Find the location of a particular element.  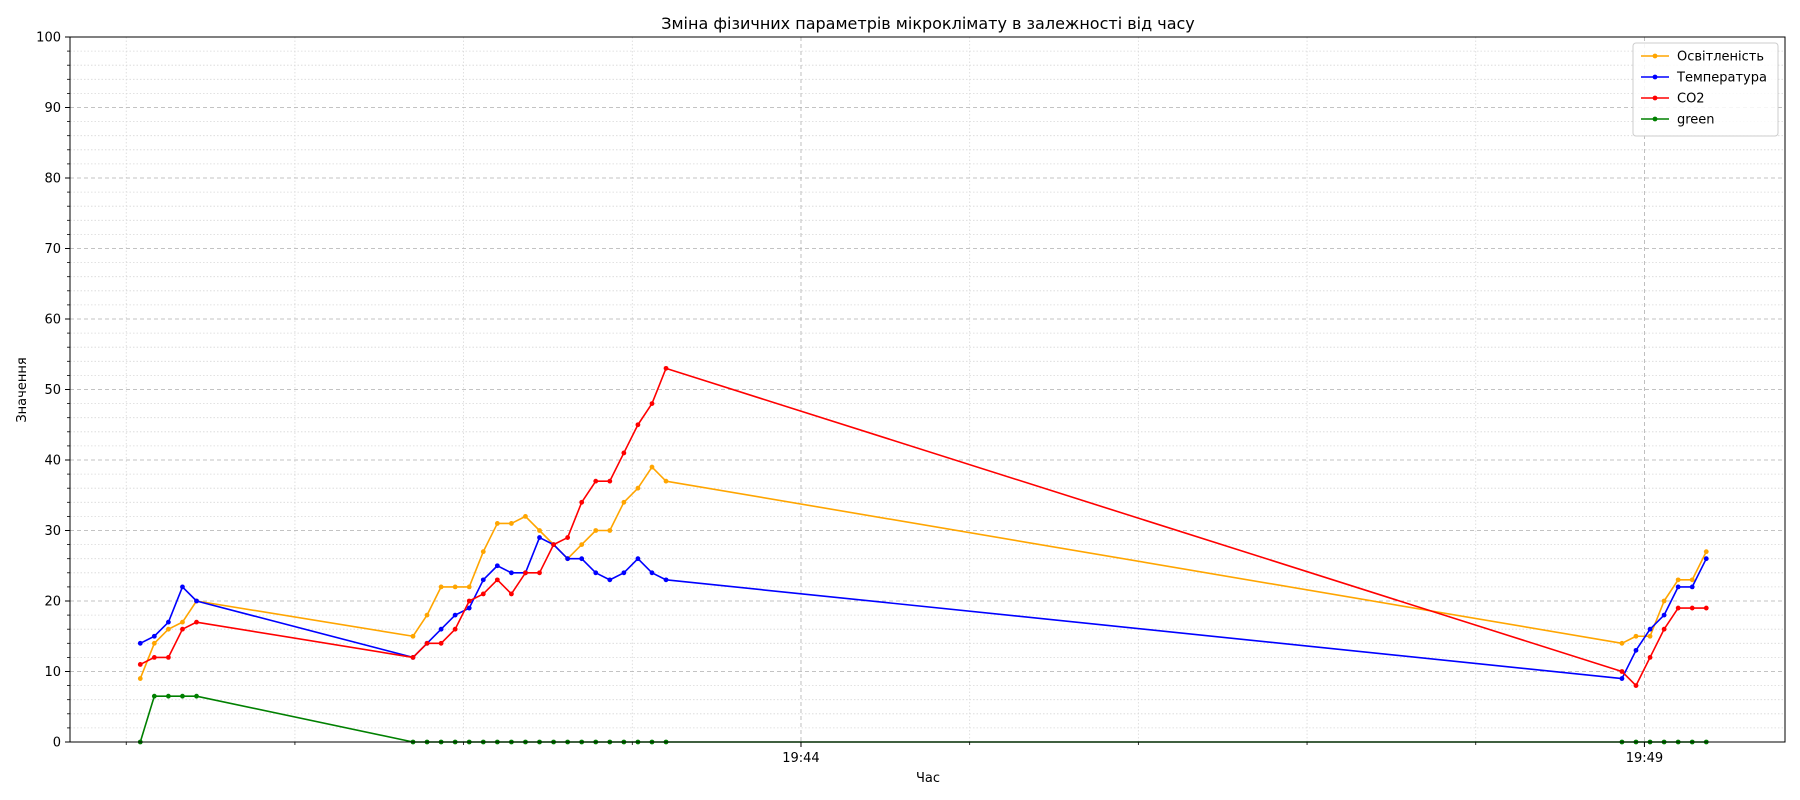

y-tick-label: 60 is located at coordinates (52, 320).